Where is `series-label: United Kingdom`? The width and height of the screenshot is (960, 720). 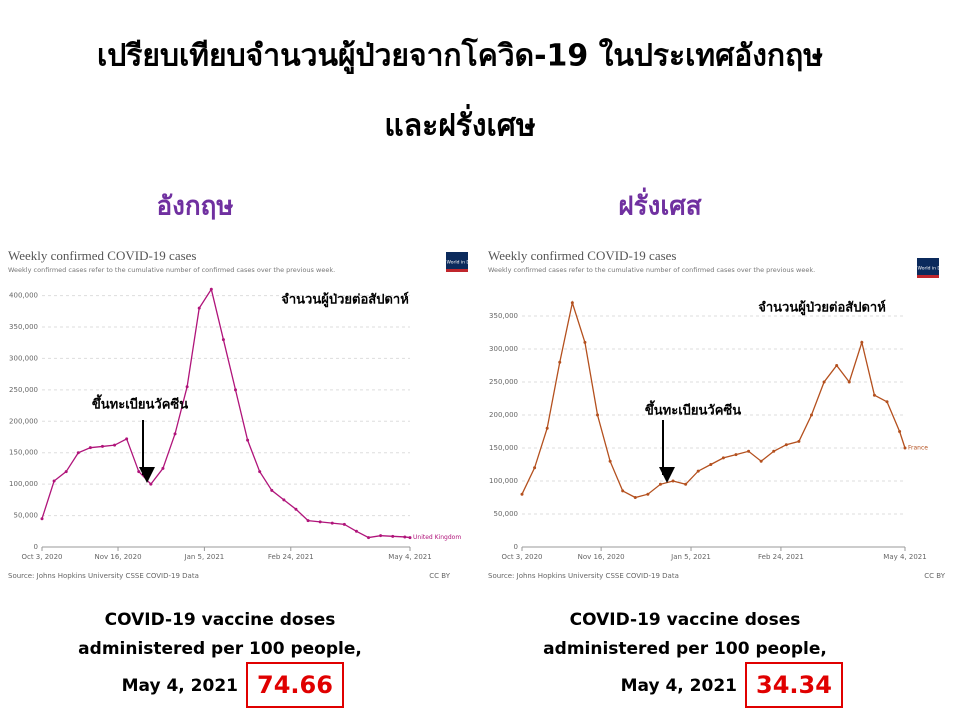 series-label: United Kingdom is located at coordinates (437, 537).